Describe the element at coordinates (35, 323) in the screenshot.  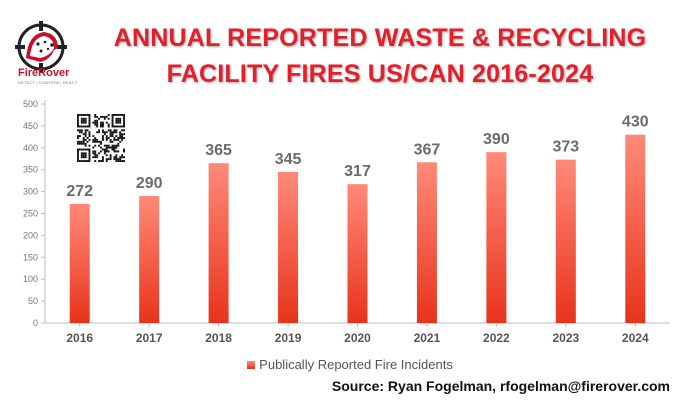
I see `y-tick-label: 0` at that location.